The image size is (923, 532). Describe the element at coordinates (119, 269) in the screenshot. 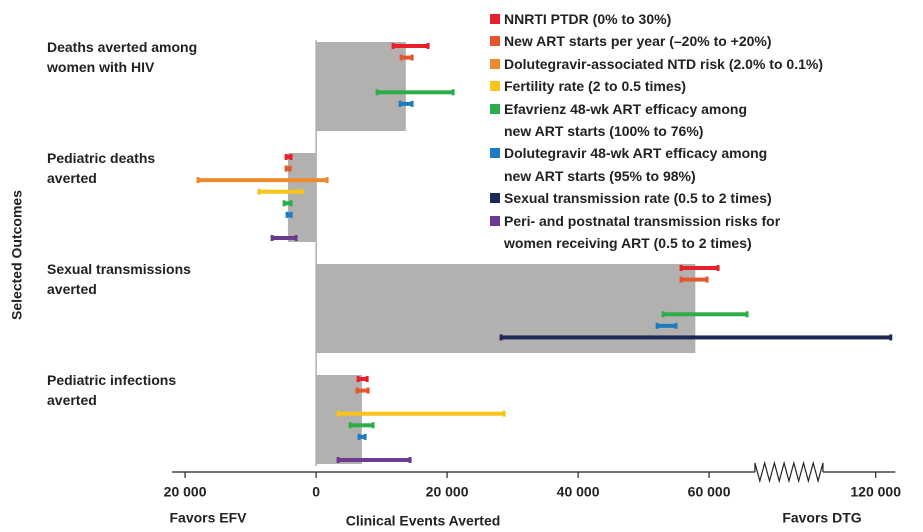

I see `category-label-line: Sexual transmissions` at that location.